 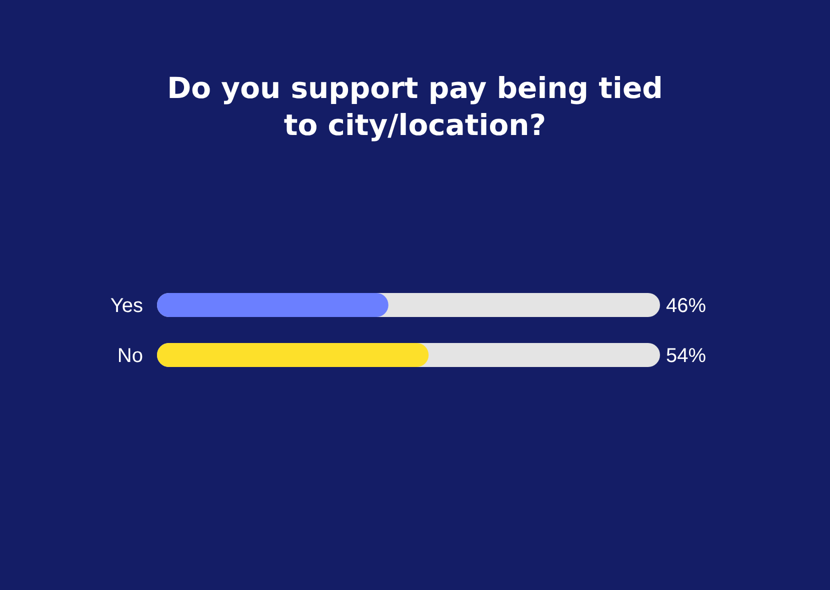 What do you see at coordinates (686, 356) in the screenshot?
I see `data-label: 54%` at bounding box center [686, 356].